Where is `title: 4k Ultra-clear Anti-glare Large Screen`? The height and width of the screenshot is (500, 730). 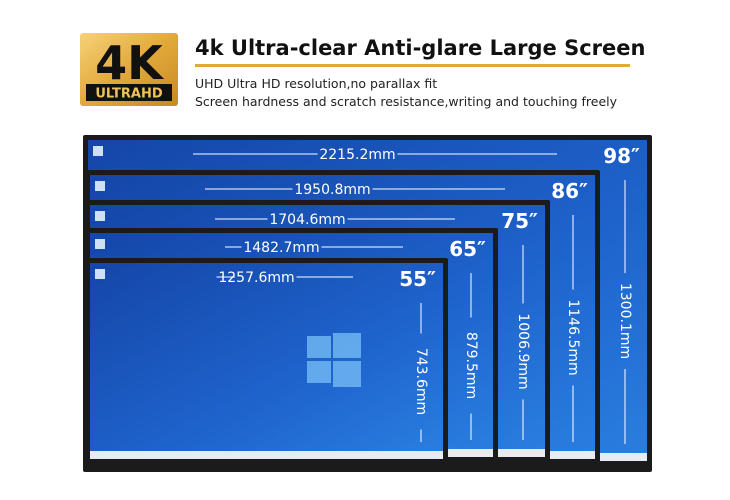 title: 4k Ultra-clear Anti-glare Large Screen is located at coordinates (420, 48).